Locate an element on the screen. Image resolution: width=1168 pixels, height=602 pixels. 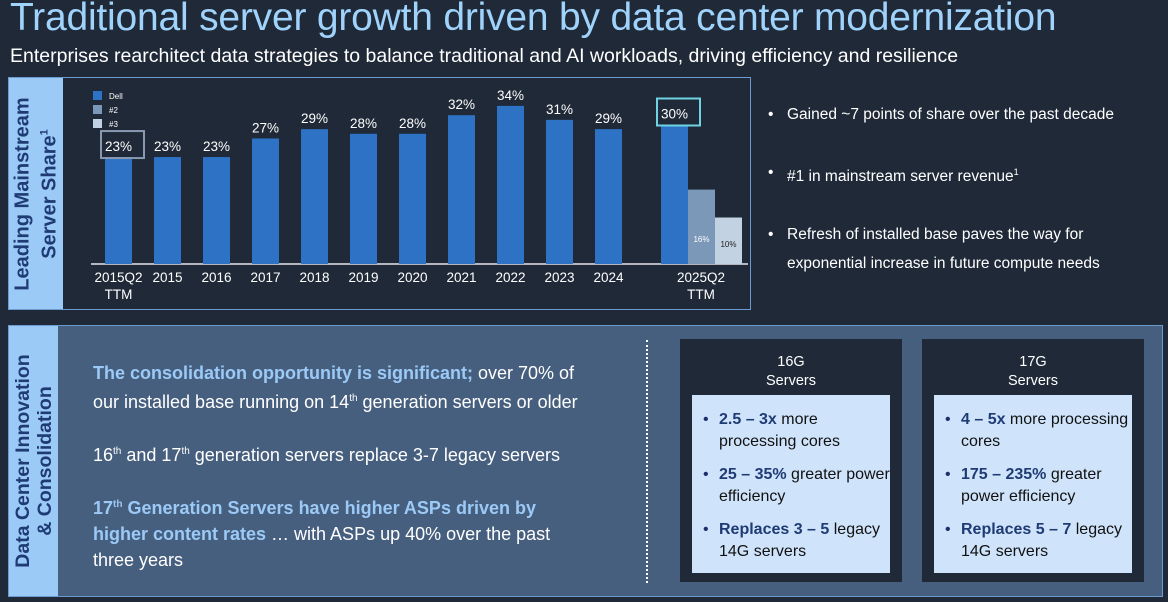
data-label-secondary: 10% is located at coordinates (728, 244).